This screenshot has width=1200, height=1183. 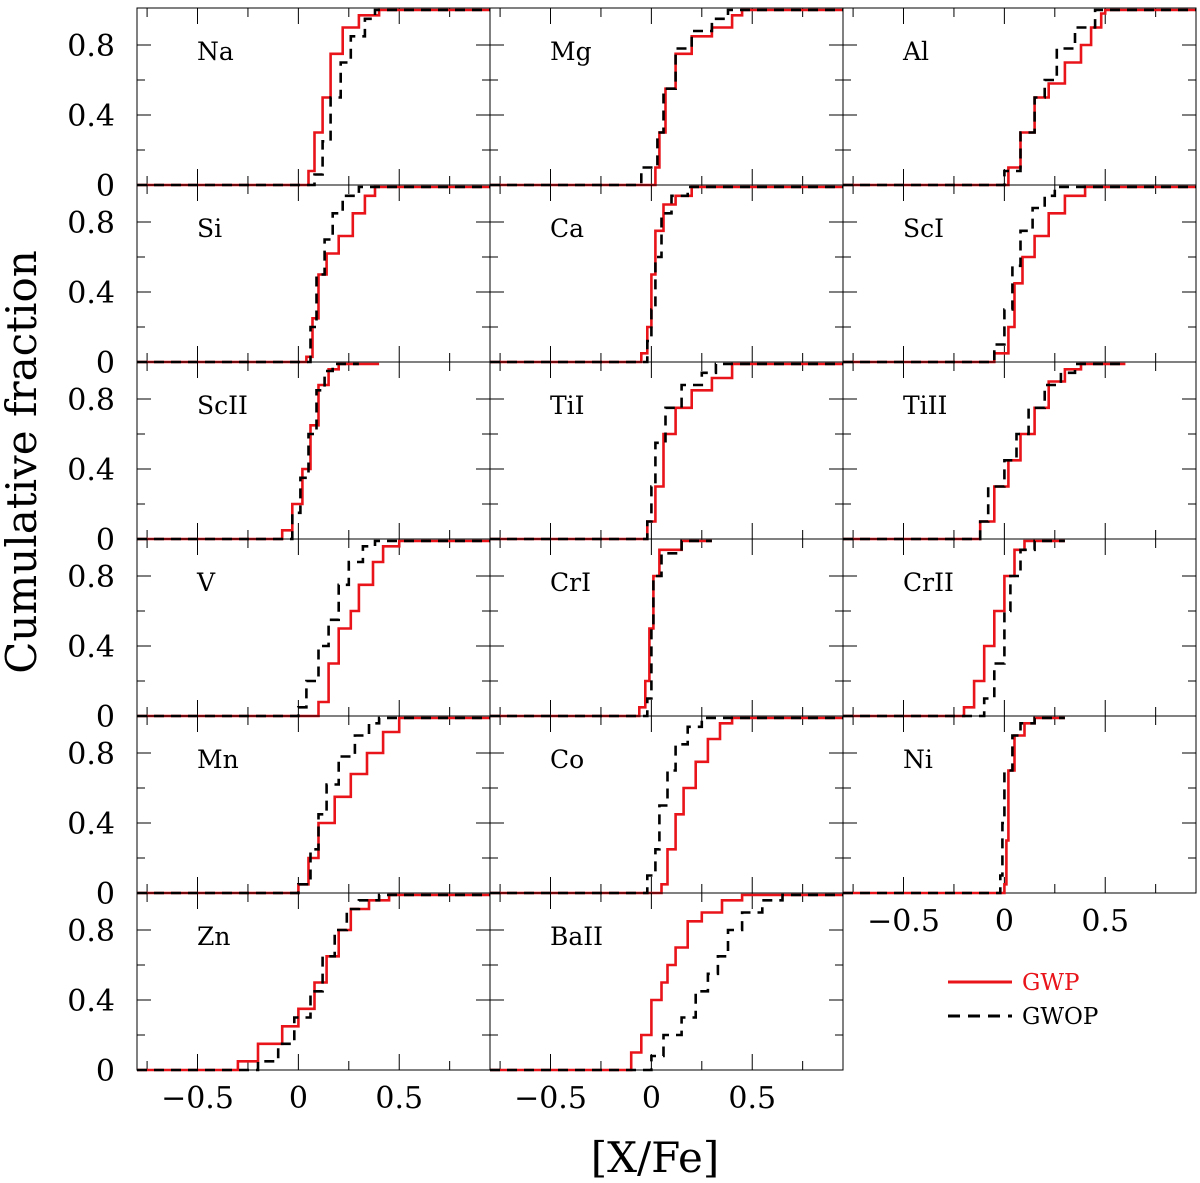 What do you see at coordinates (213, 936) in the screenshot?
I see `panel-label-zn: Zn` at bounding box center [213, 936].